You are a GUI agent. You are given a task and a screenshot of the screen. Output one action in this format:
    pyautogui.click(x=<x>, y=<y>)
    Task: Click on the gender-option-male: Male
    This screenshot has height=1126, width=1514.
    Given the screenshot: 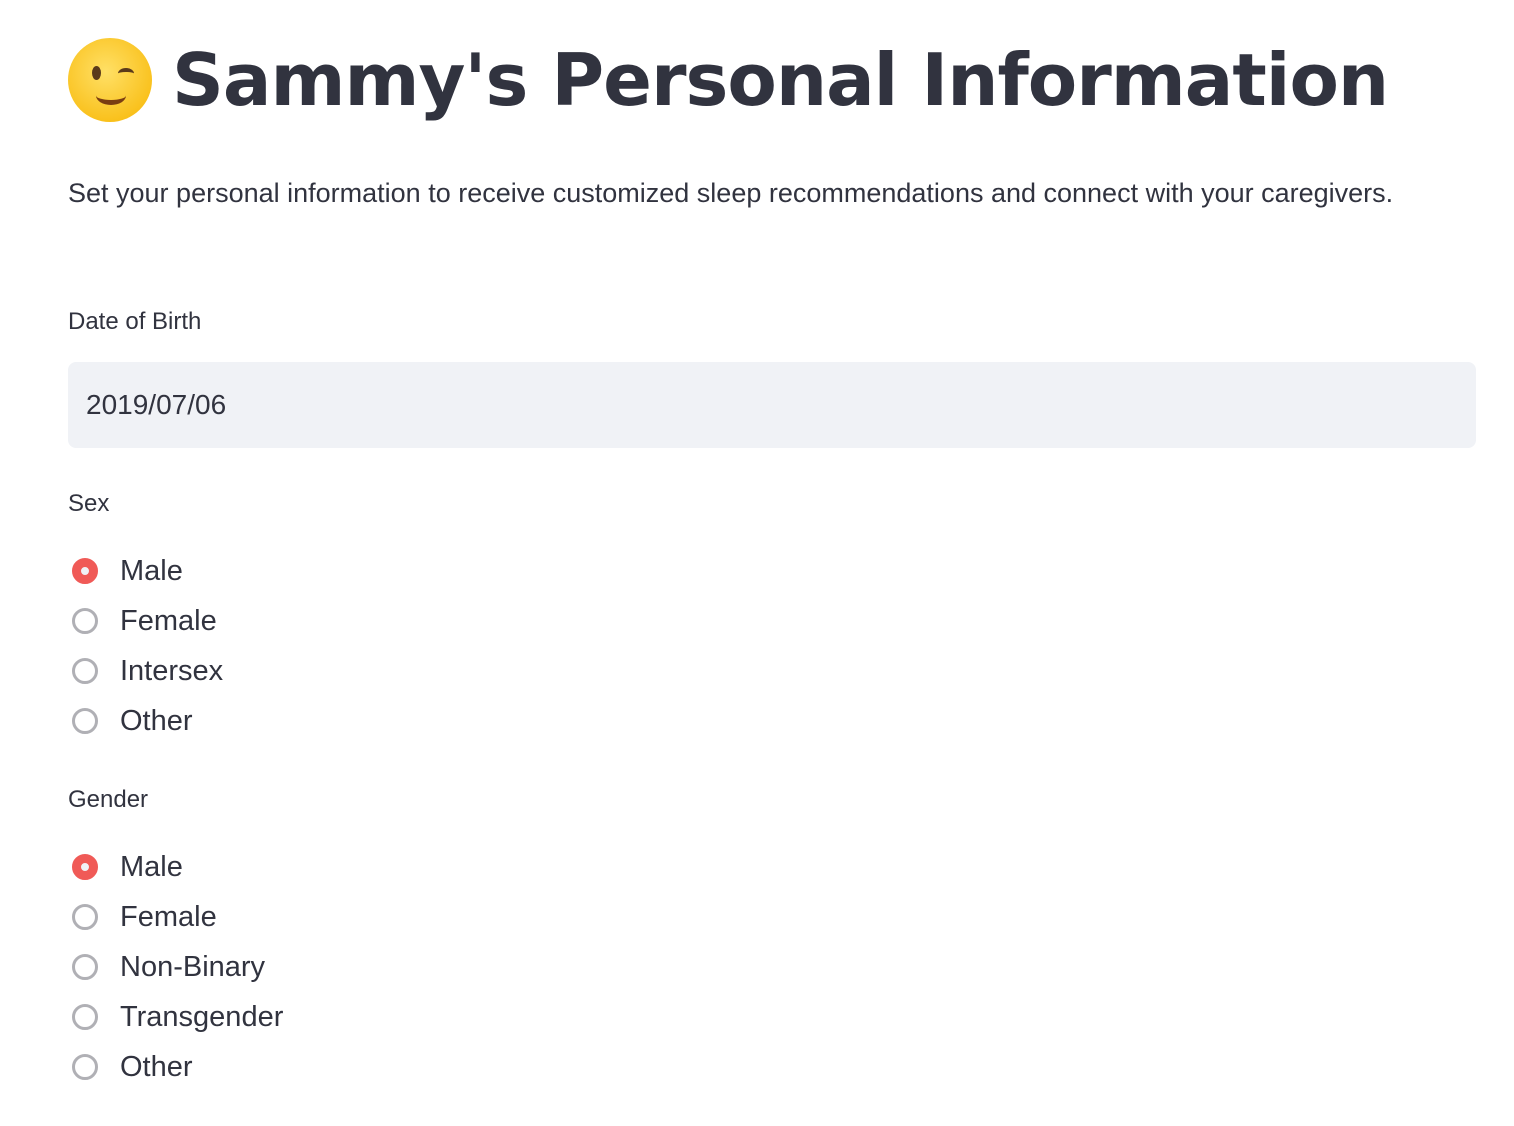 What is the action you would take?
    pyautogui.click(x=177, y=867)
    